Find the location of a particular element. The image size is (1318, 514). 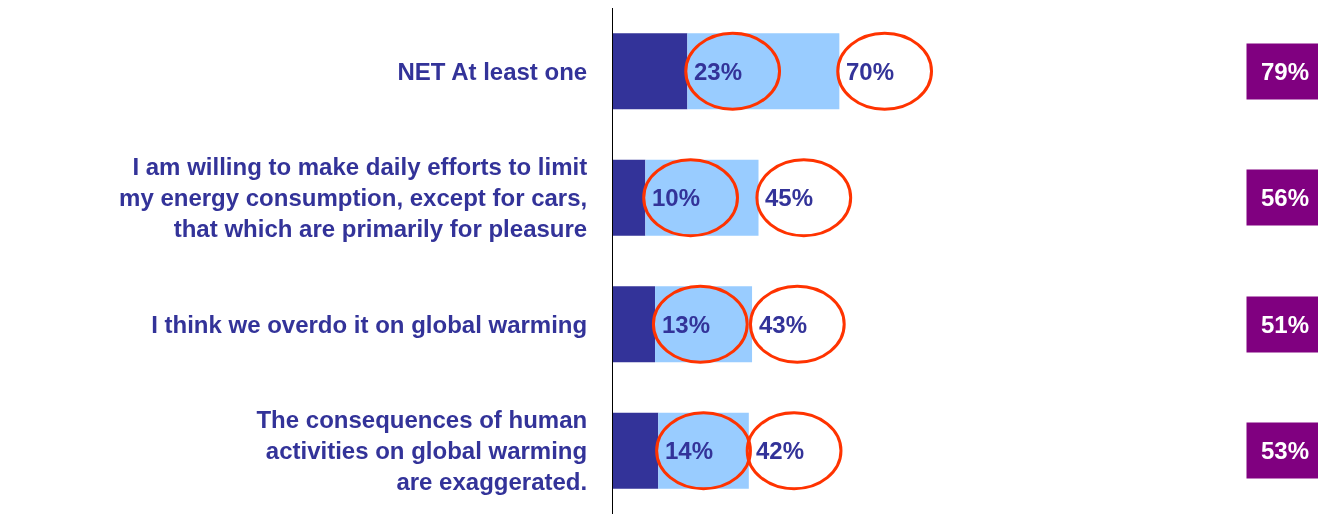

data-label: 13% is located at coordinates (686, 324).